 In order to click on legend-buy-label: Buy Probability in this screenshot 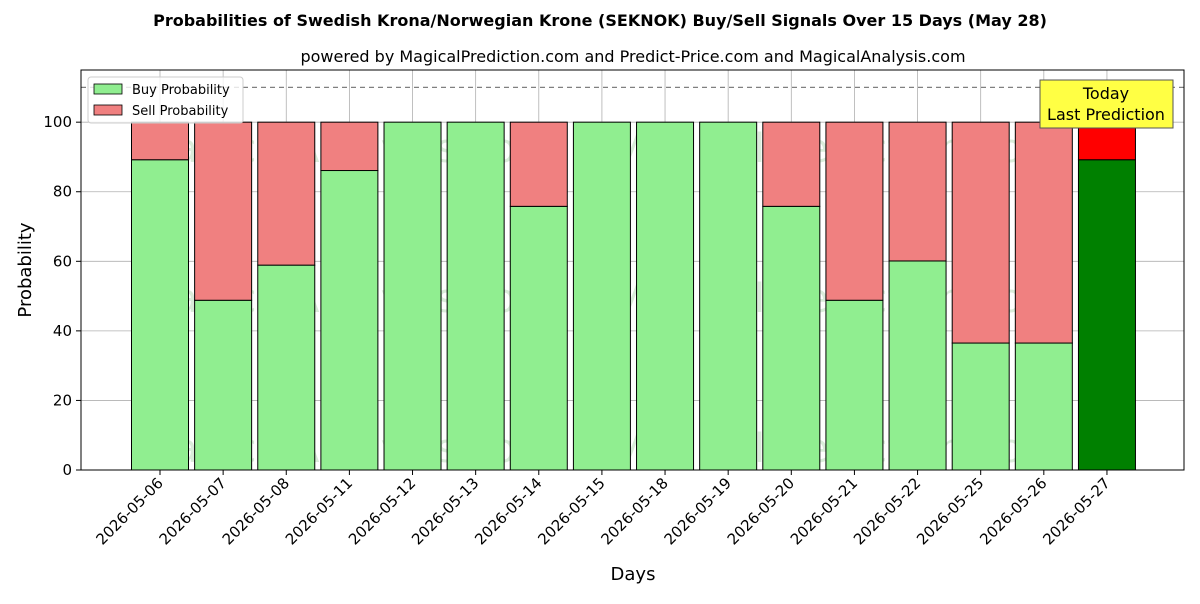, I will do `click(181, 90)`.